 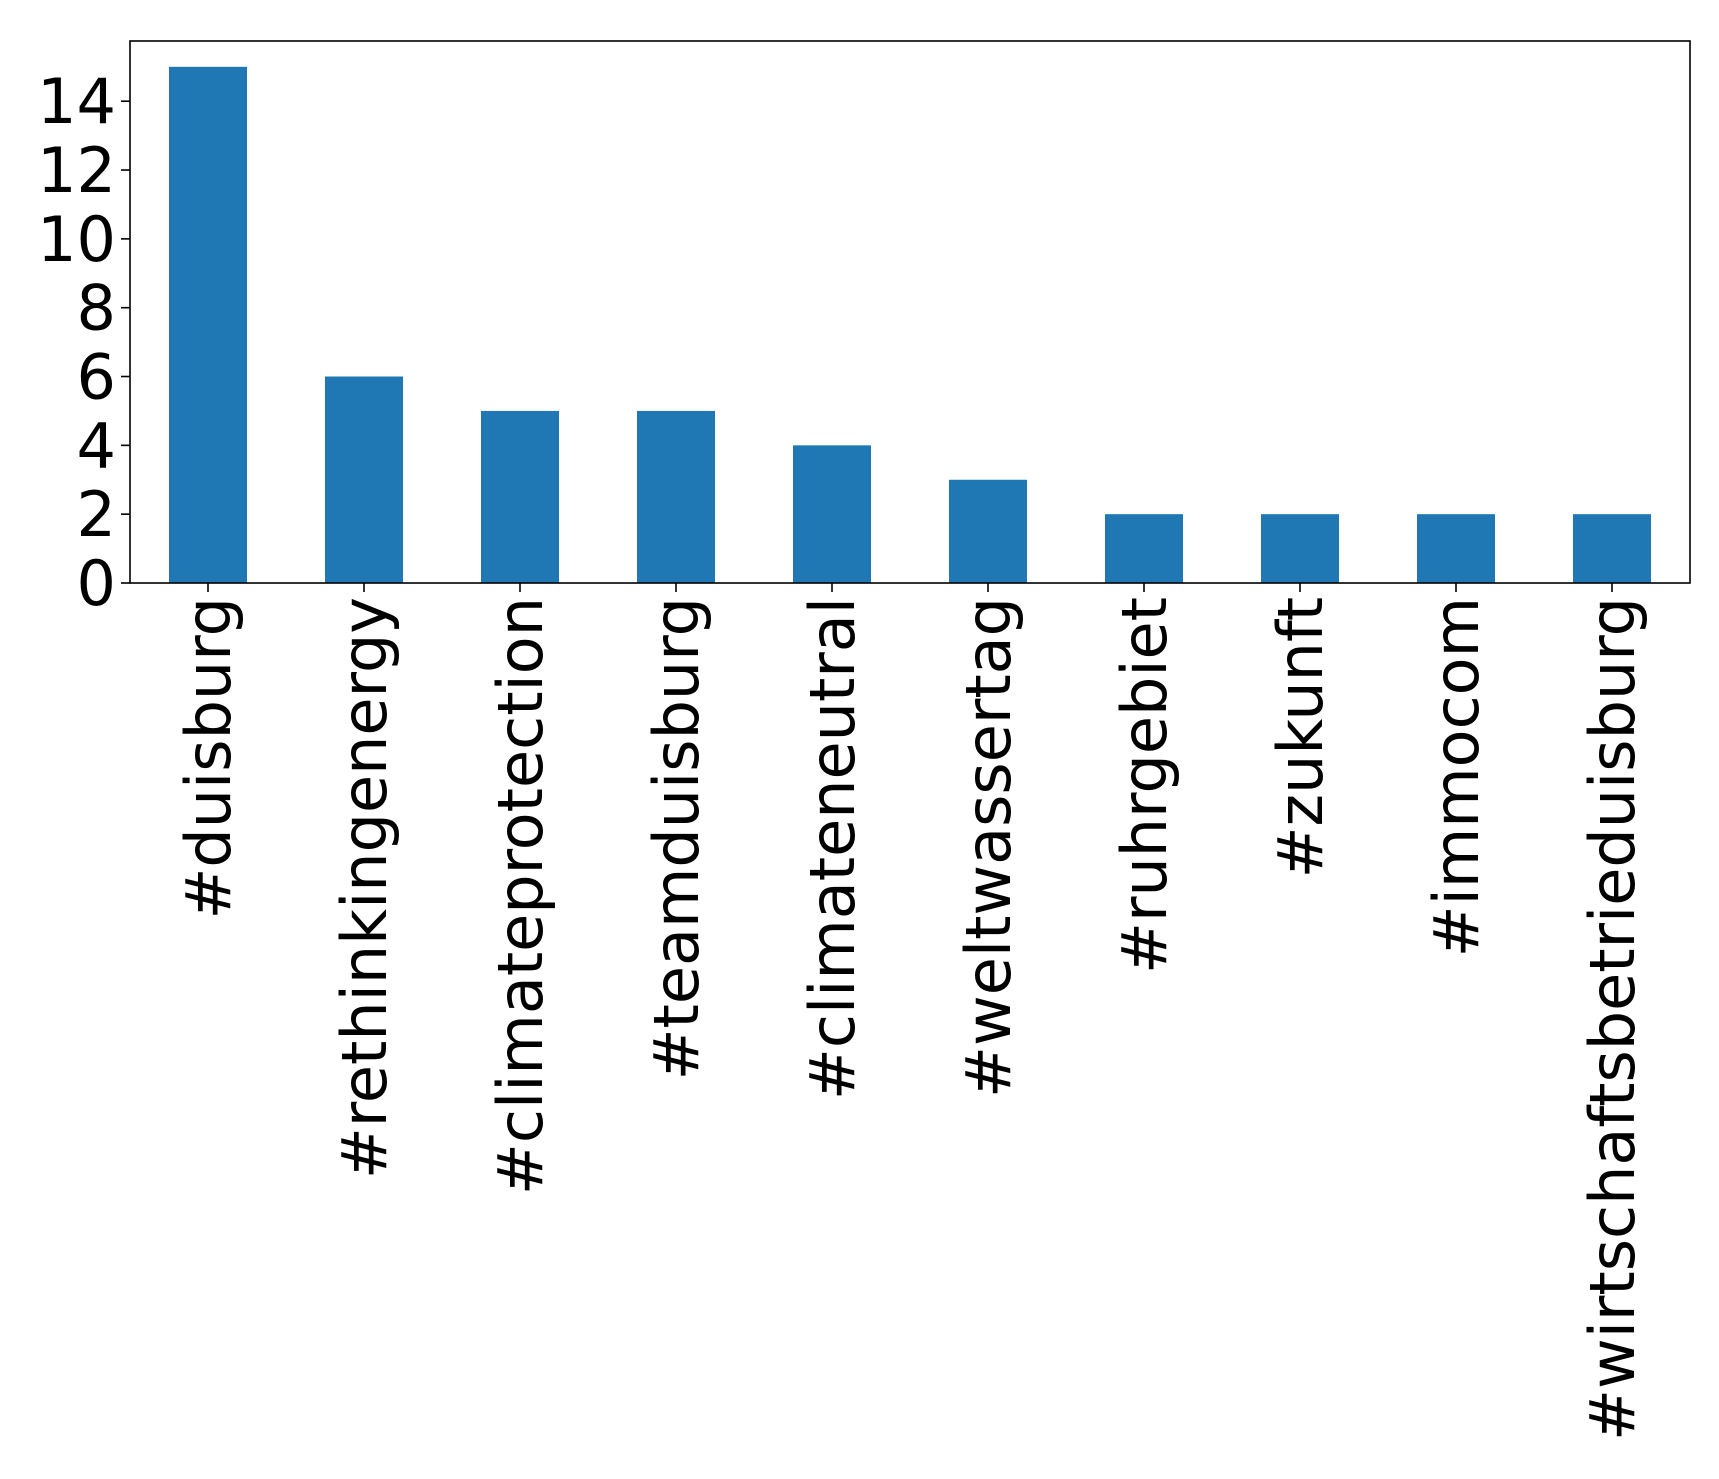 I want to click on y-tick-label: 12, so click(x=76, y=170).